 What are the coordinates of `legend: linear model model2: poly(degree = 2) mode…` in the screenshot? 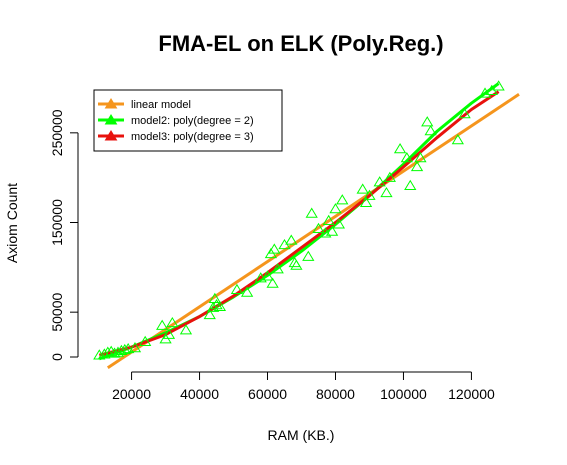 It's located at (188, 120).